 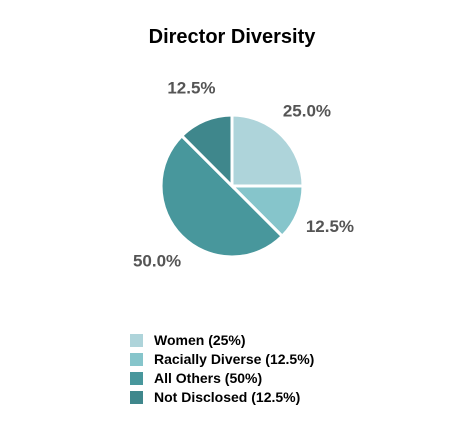 I want to click on legend-item-not-disclosed: Not Disclosed (12.5%), so click(x=222, y=397).